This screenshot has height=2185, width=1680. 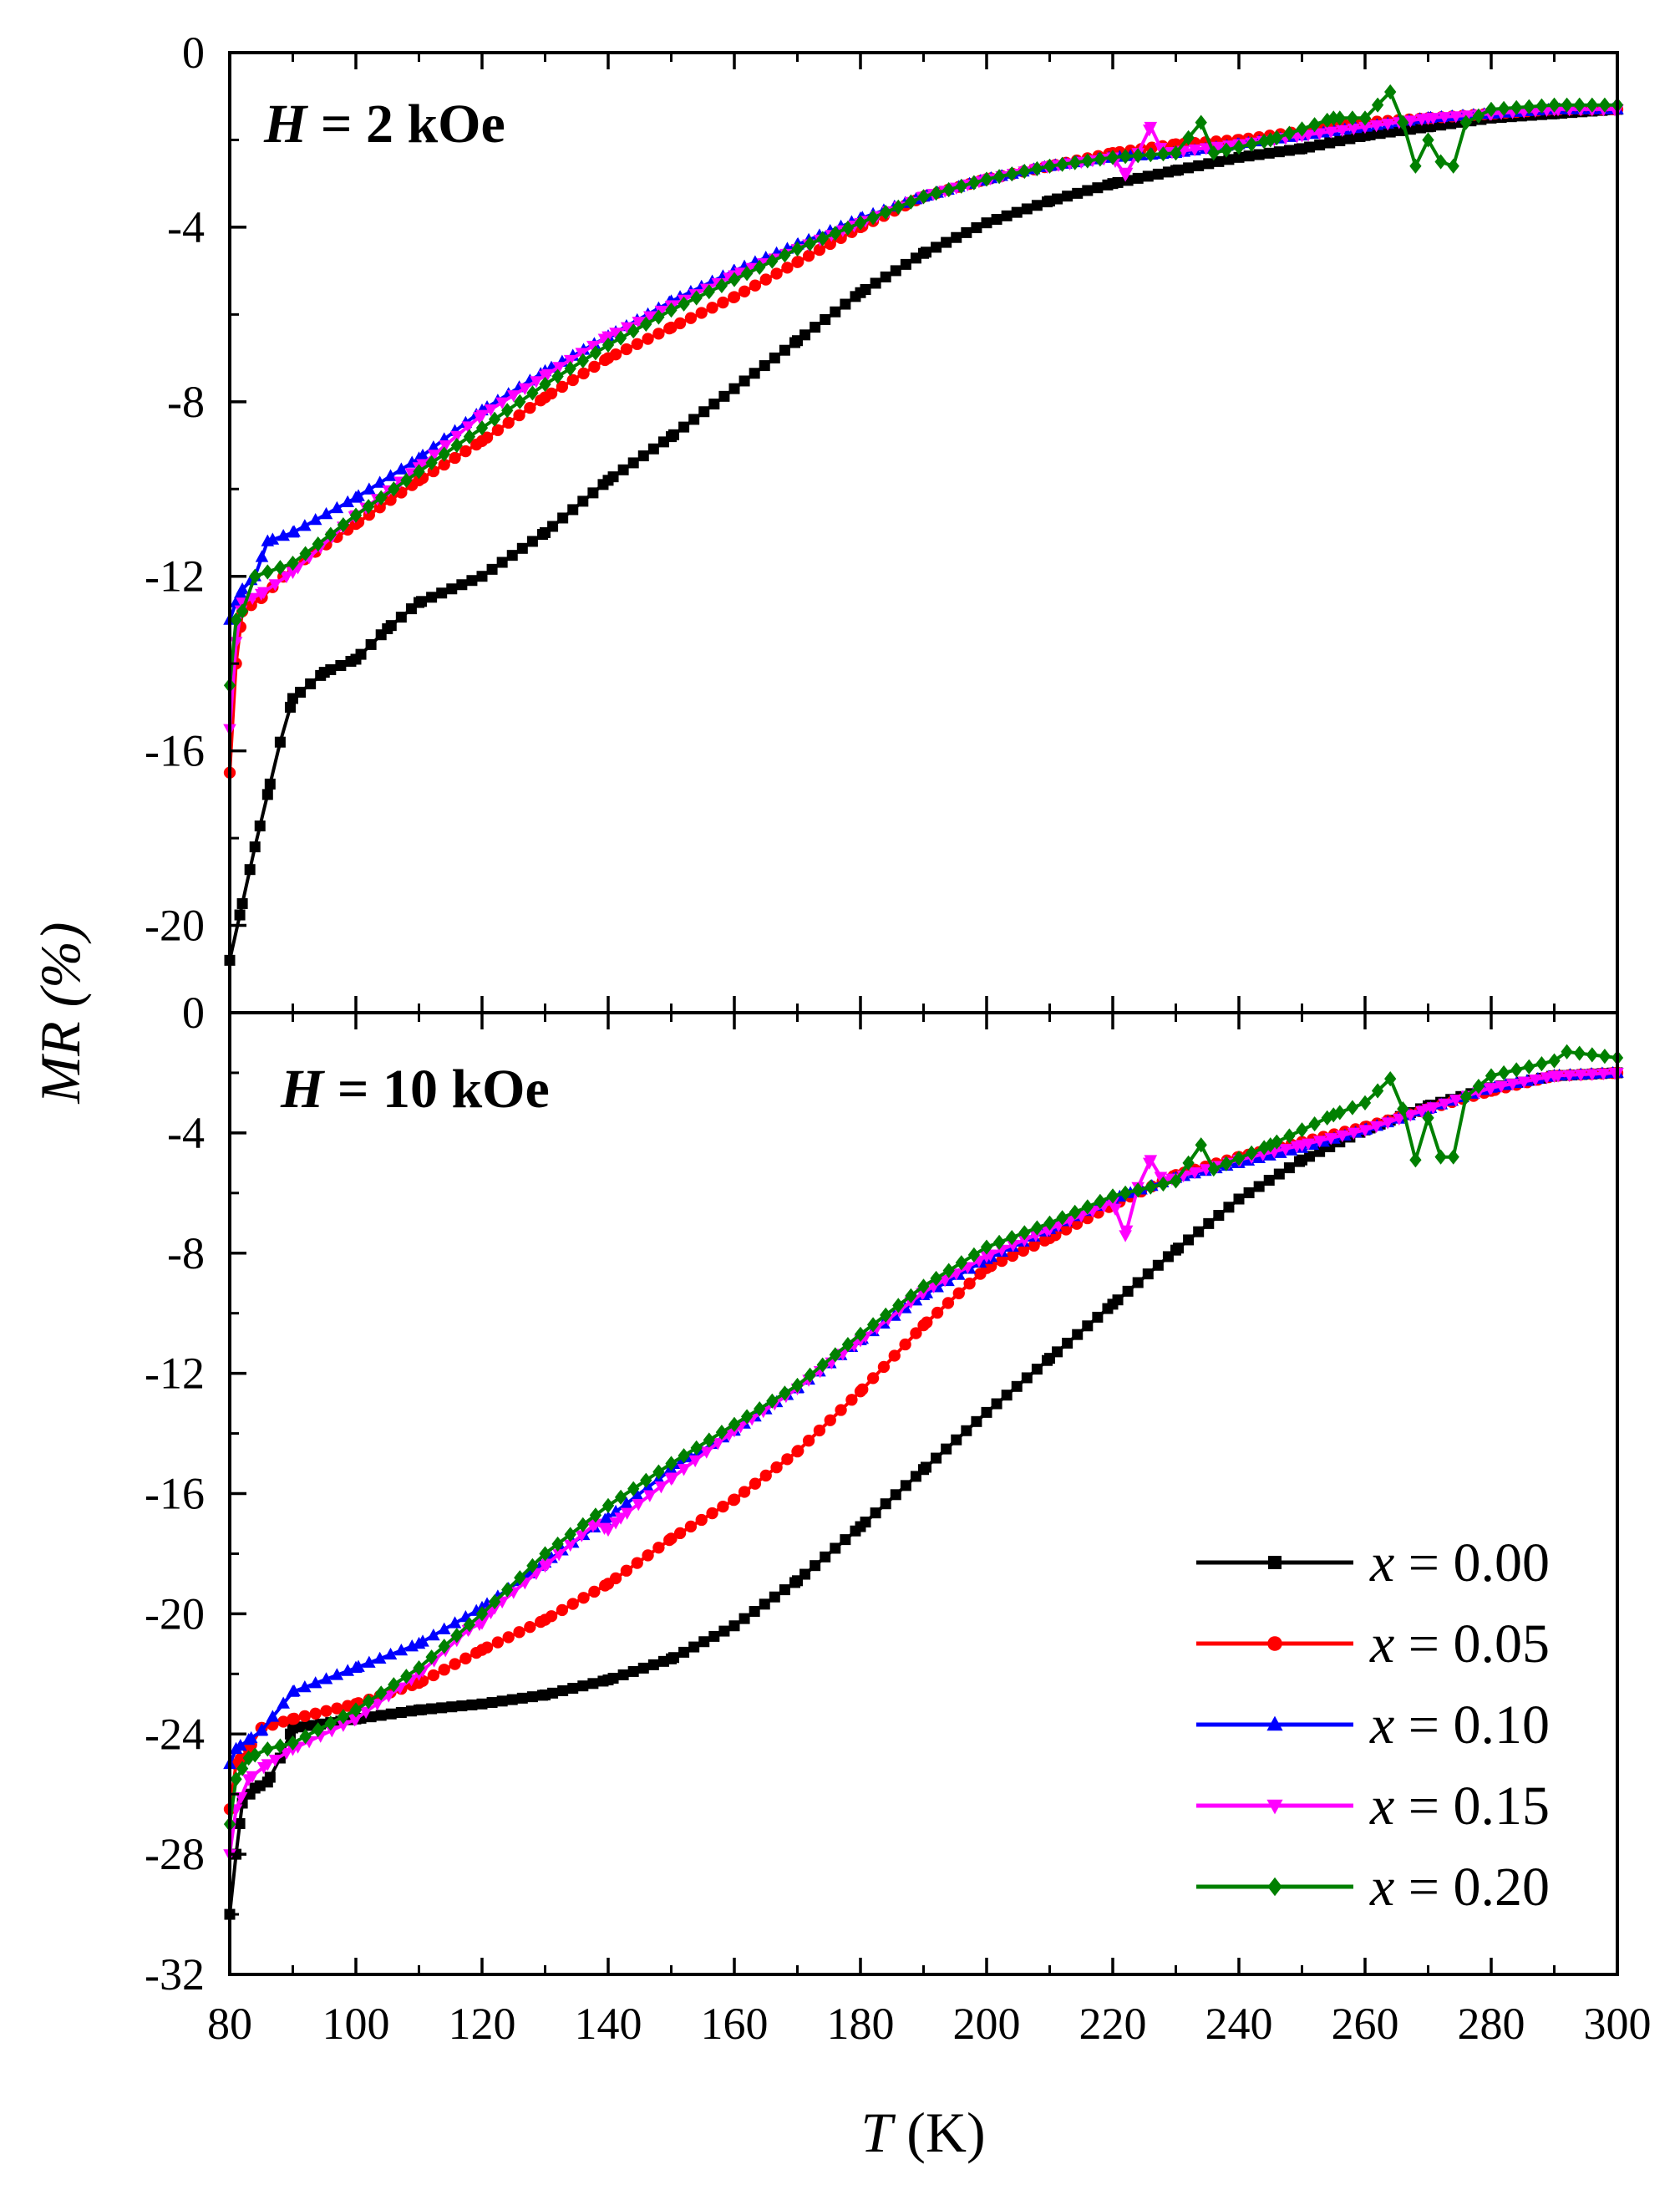 What do you see at coordinates (60, 1062) in the screenshot?
I see `y-axis-title-symbol: MR` at bounding box center [60, 1062].